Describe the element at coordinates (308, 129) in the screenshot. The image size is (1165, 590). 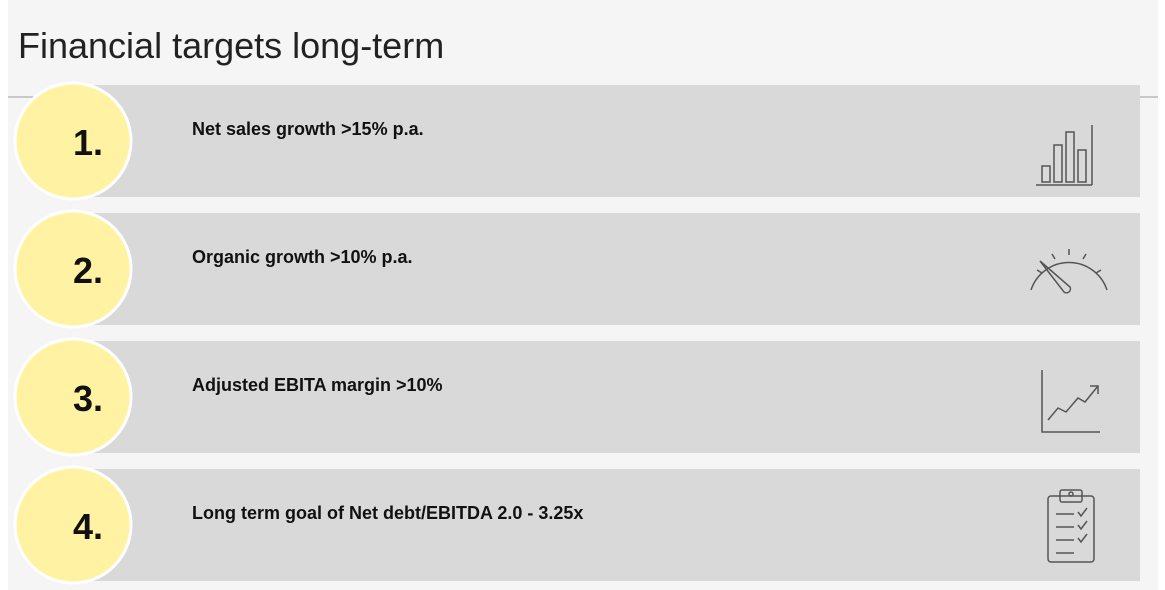
I see `item-label: Net sales growth >15% p.a.` at that location.